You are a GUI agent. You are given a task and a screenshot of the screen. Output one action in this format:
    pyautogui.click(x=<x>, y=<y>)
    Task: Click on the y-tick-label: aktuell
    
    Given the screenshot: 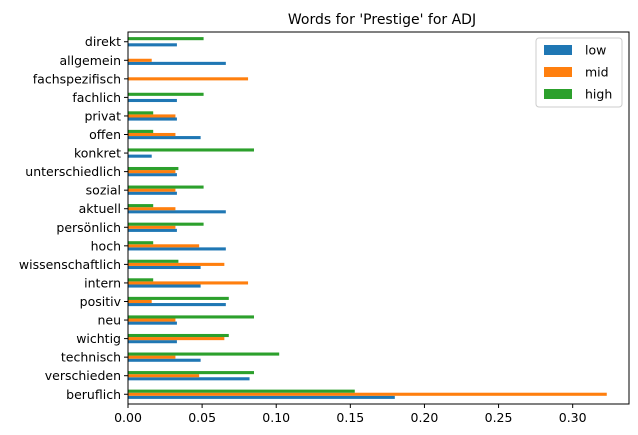 What is the action you would take?
    pyautogui.click(x=100, y=208)
    